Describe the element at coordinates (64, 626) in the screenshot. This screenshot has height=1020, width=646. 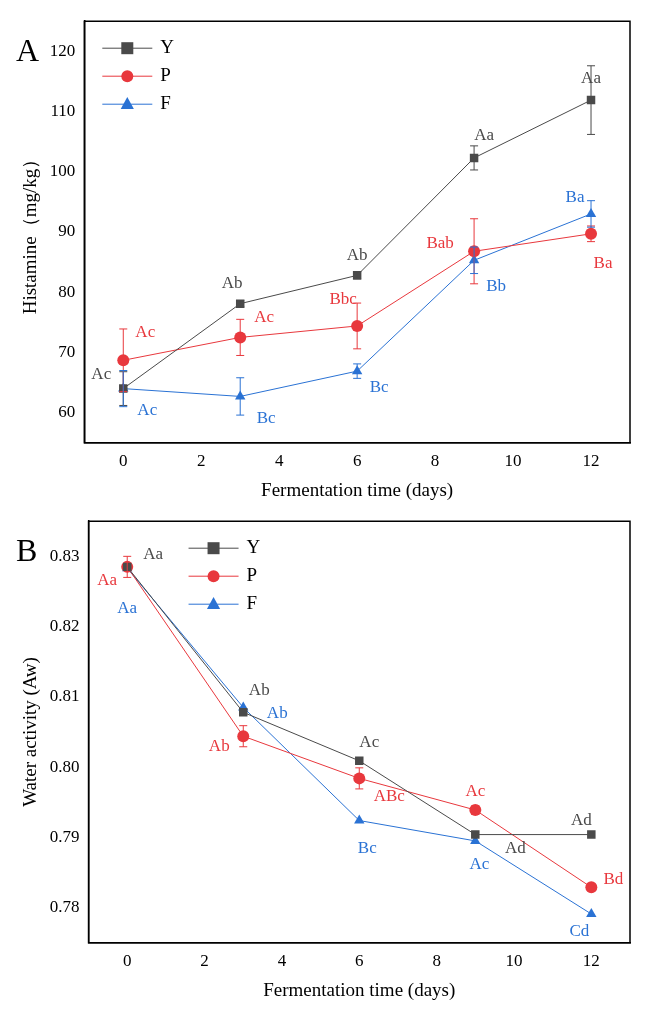
I see `y-tick-label: 0.82` at that location.